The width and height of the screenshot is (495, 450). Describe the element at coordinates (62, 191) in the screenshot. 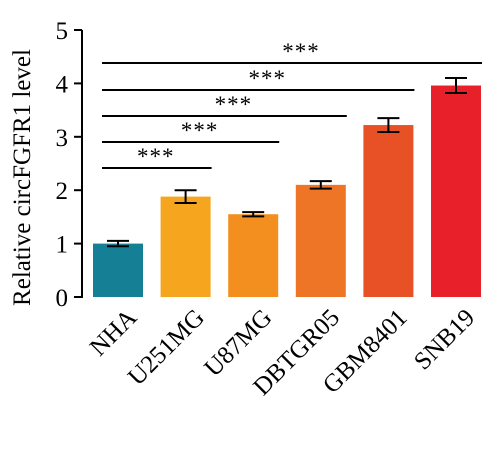

I see `y-tick-label: 2` at that location.